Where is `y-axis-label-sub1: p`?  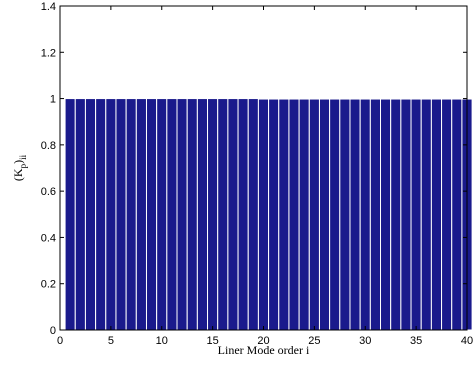
y-axis-label-sub1: p is located at coordinates (23, 165).